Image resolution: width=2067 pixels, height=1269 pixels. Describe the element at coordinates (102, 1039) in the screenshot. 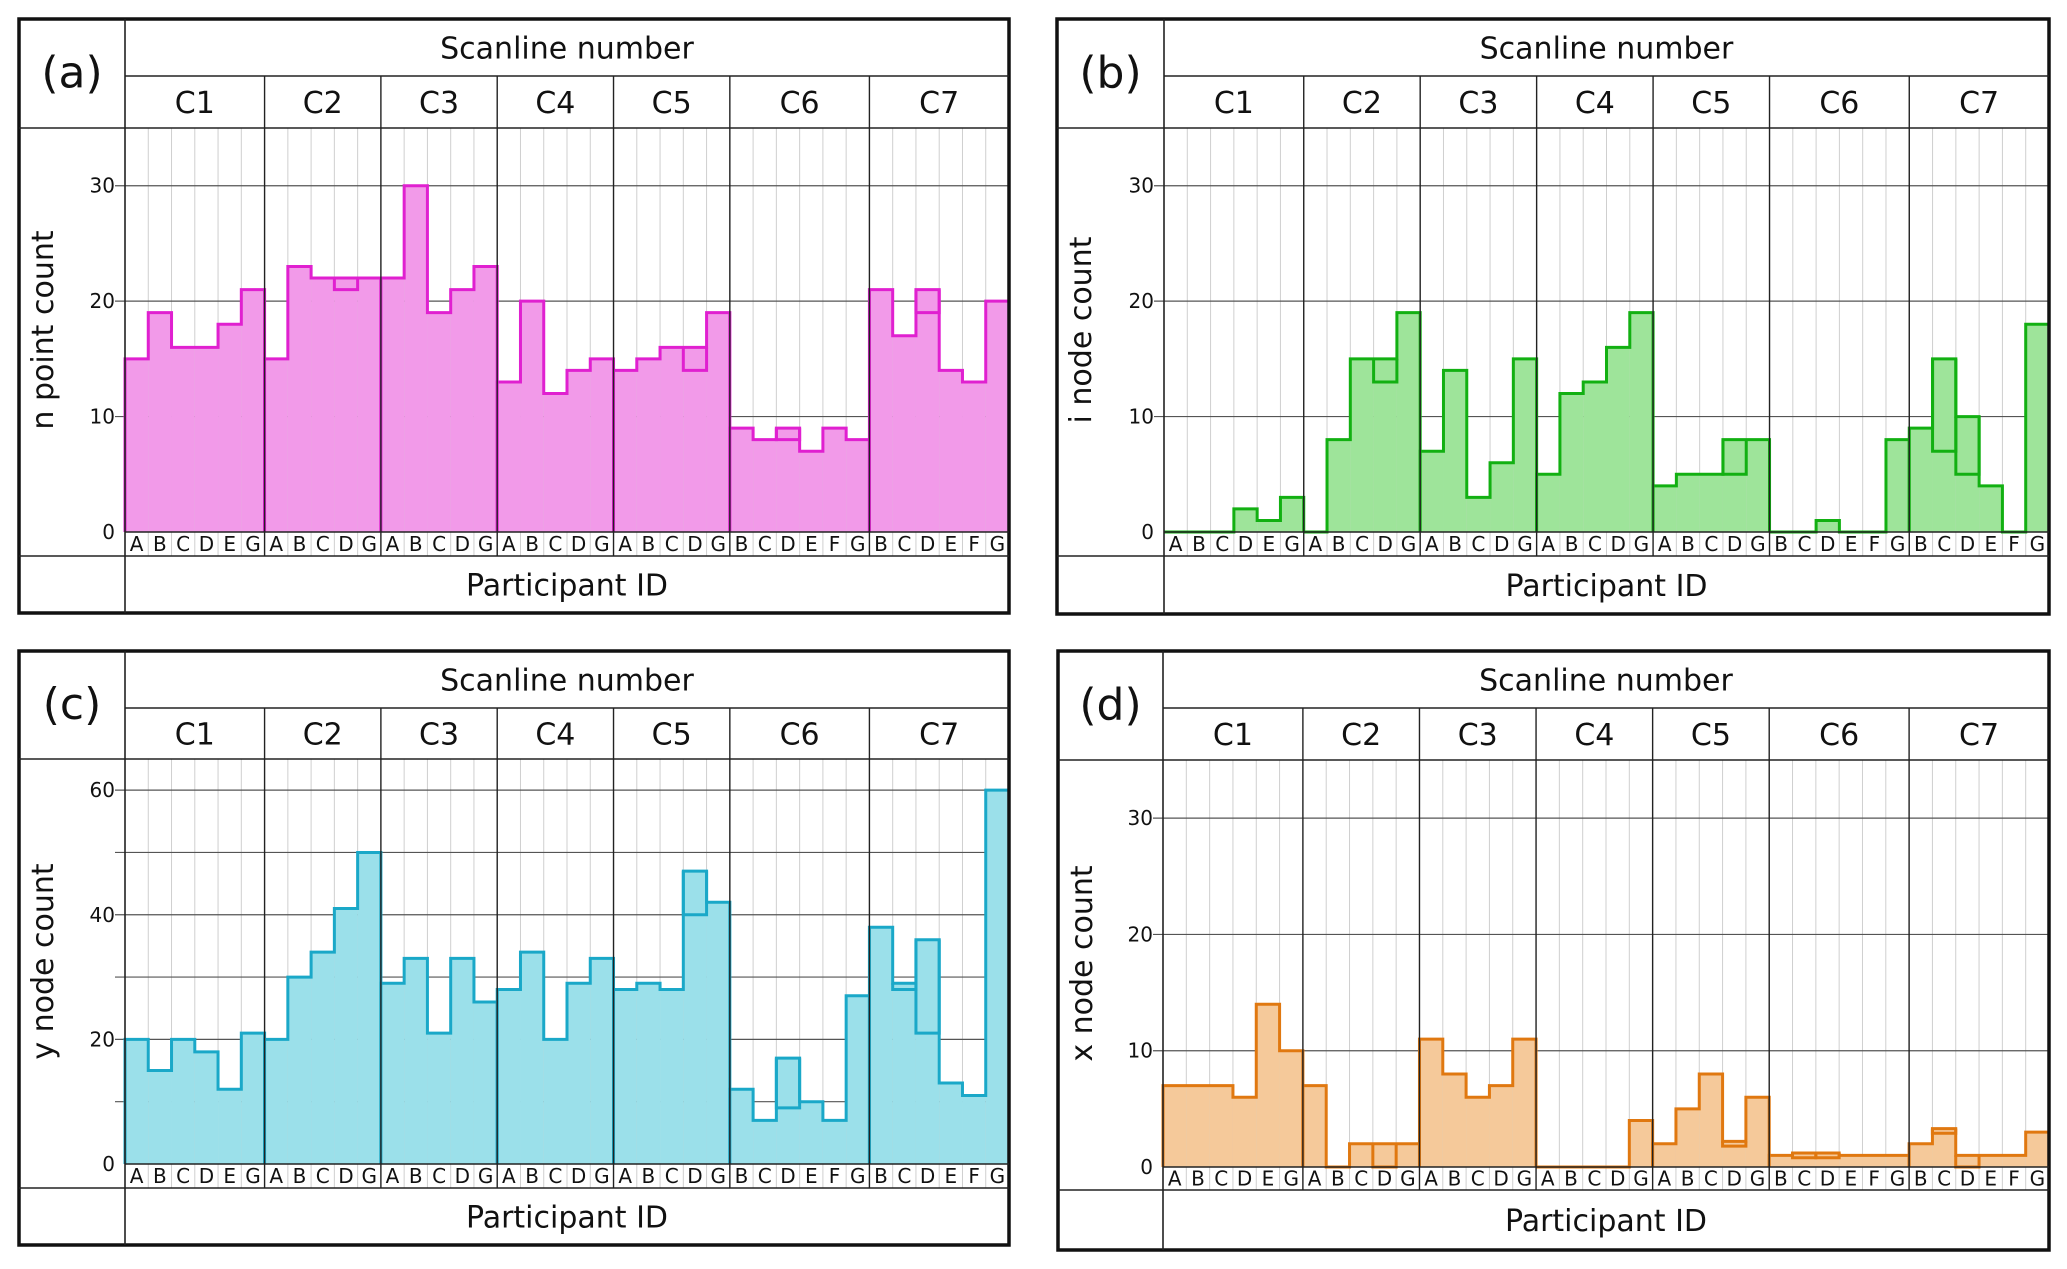

I see `y-tick-label: 20` at that location.